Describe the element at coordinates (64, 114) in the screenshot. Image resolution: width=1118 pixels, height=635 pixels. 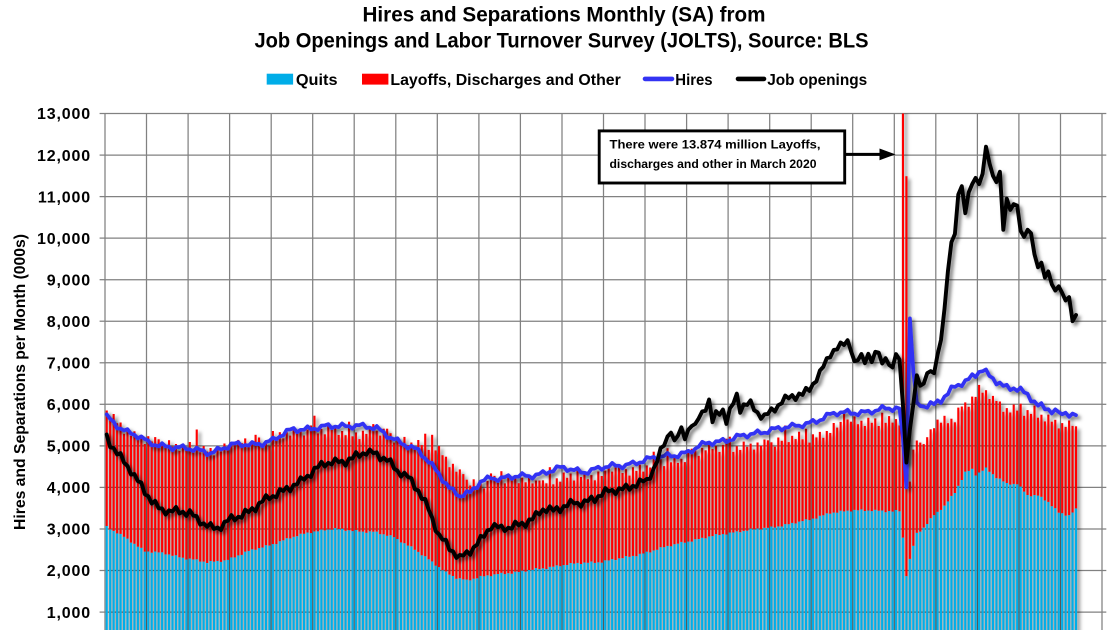
I see `svg-text: 13,000` at that location.